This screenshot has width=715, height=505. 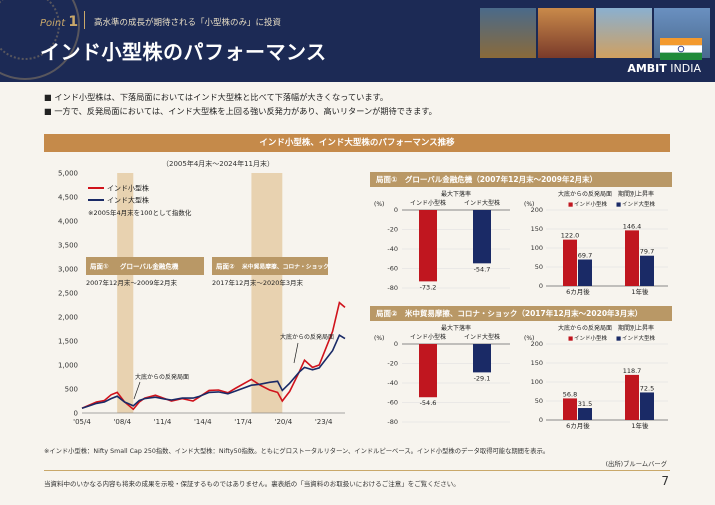 I want to click on x-tick-label: '17/4, so click(x=243, y=422).